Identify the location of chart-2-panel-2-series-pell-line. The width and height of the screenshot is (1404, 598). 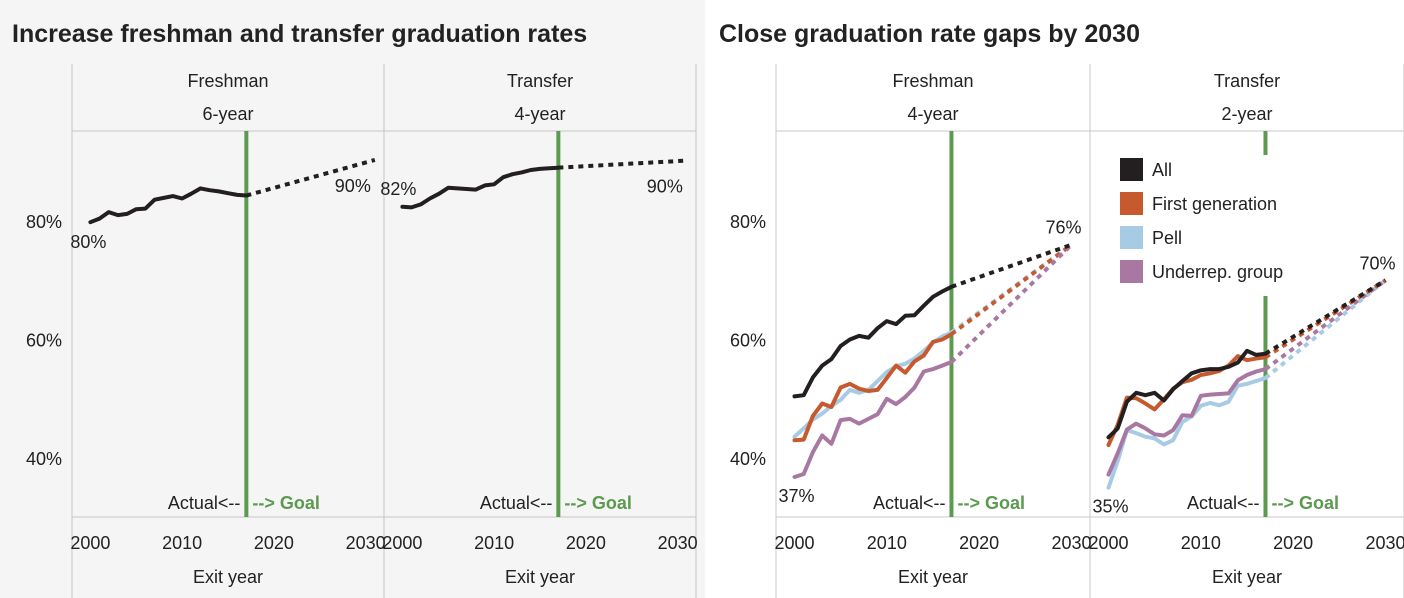
(1187, 433).